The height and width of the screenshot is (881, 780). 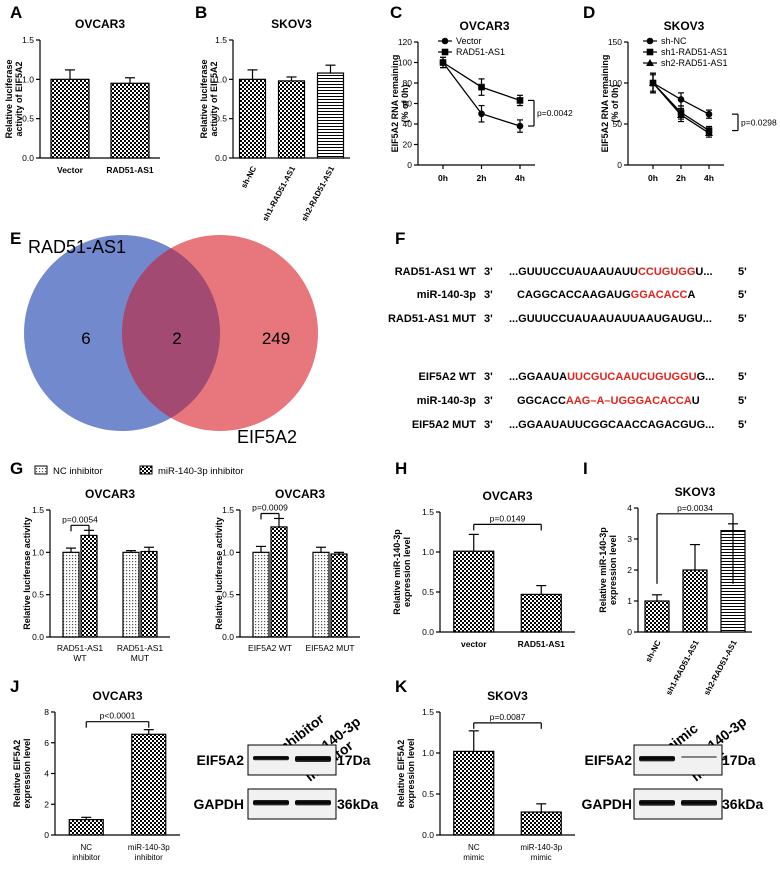 I want to click on y-tick-label: 0.0, so click(x=428, y=632).